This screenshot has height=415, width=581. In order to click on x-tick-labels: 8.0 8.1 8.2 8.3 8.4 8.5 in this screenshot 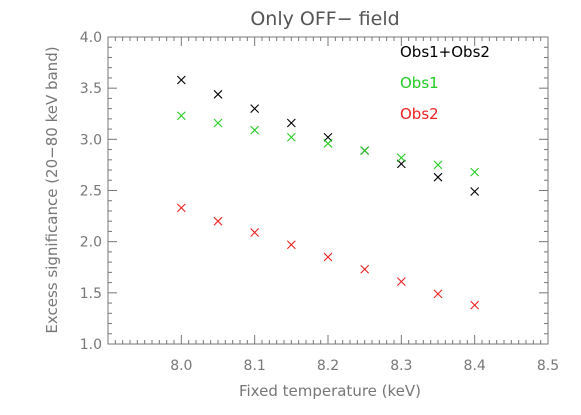, I will do `click(364, 366)`.